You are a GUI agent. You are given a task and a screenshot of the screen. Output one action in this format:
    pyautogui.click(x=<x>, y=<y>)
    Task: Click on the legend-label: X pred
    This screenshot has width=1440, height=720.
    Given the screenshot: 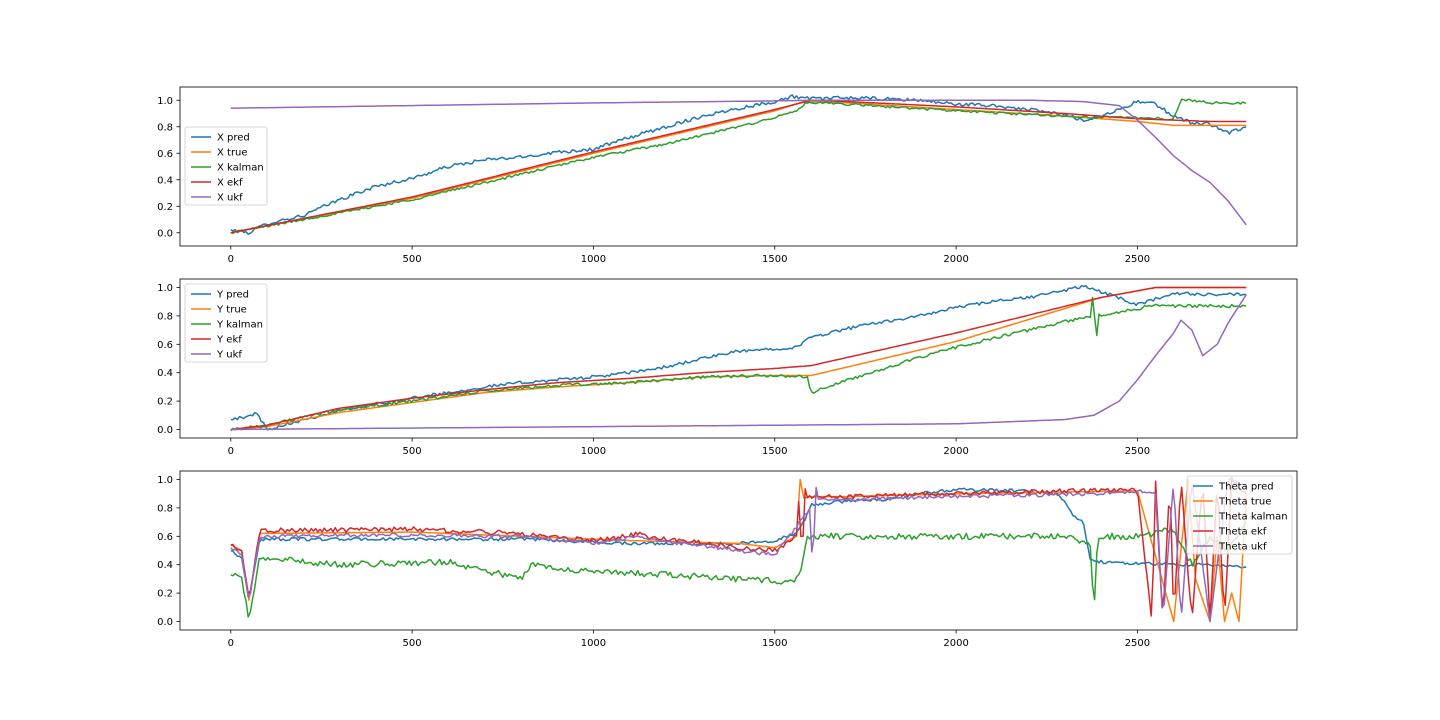 What is the action you would take?
    pyautogui.click(x=233, y=138)
    